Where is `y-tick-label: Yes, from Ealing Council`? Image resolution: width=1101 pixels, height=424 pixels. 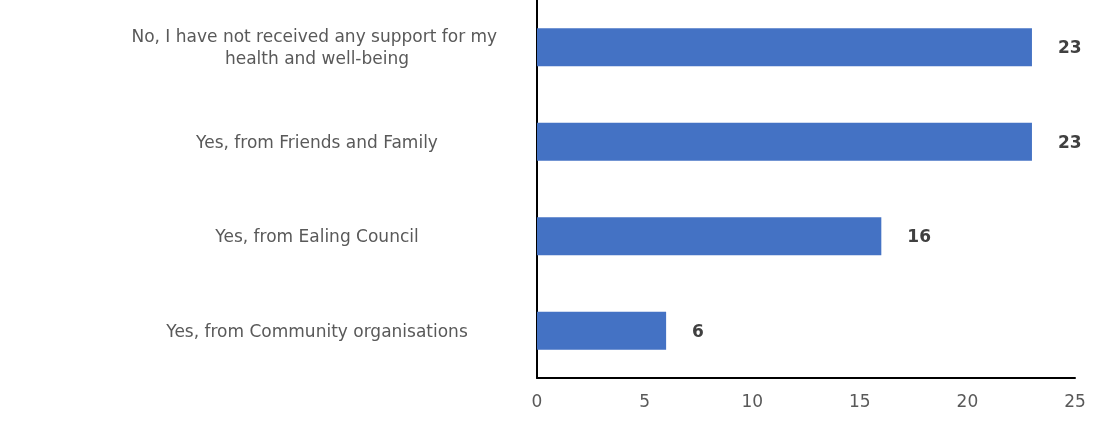 y-tick-label: Yes, from Ealing Council is located at coordinates (316, 236).